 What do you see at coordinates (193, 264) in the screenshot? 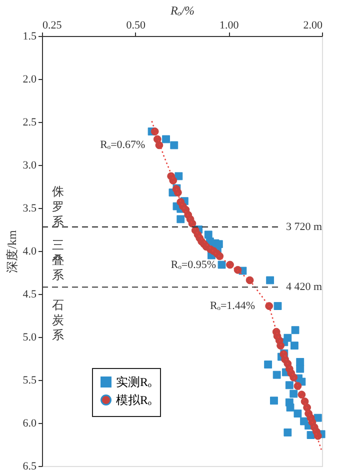
I see `annotation: Rₒ=0.95%` at bounding box center [193, 264].